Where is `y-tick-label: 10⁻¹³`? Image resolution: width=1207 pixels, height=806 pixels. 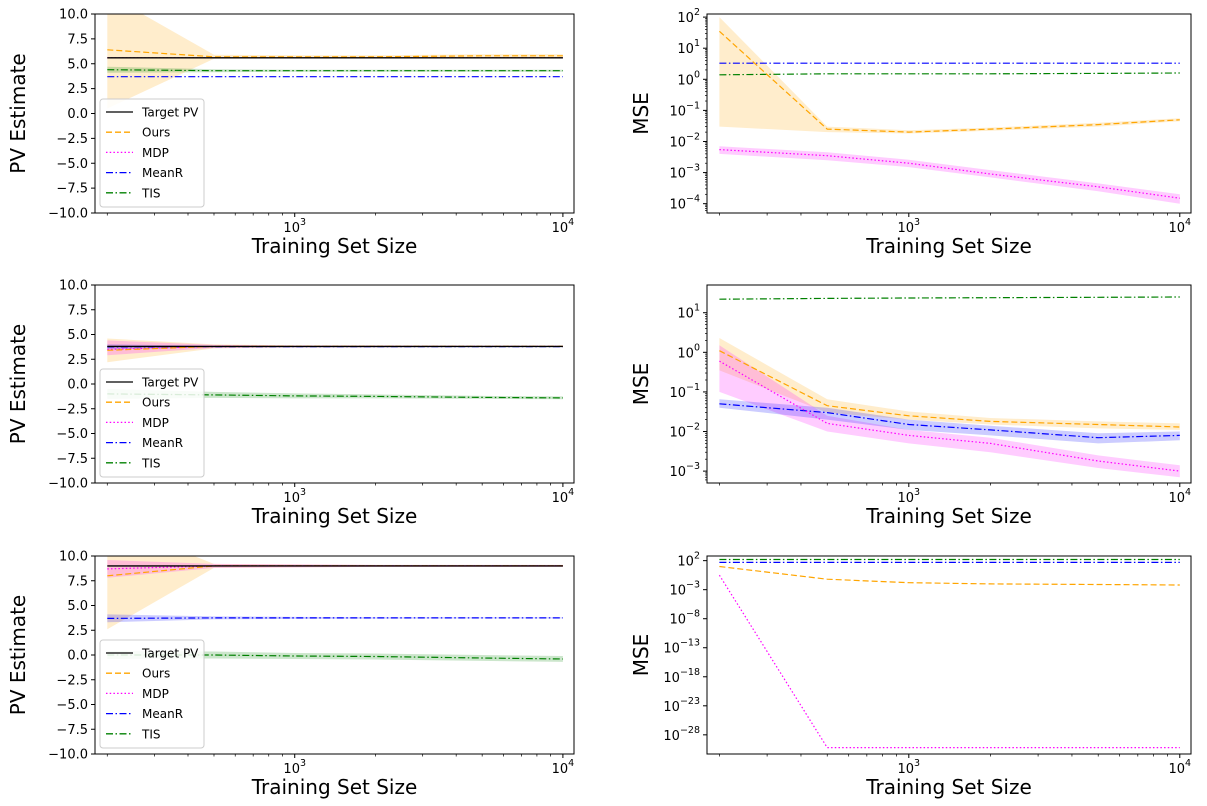 y-tick-label: 10⁻¹³ is located at coordinates (681, 647).